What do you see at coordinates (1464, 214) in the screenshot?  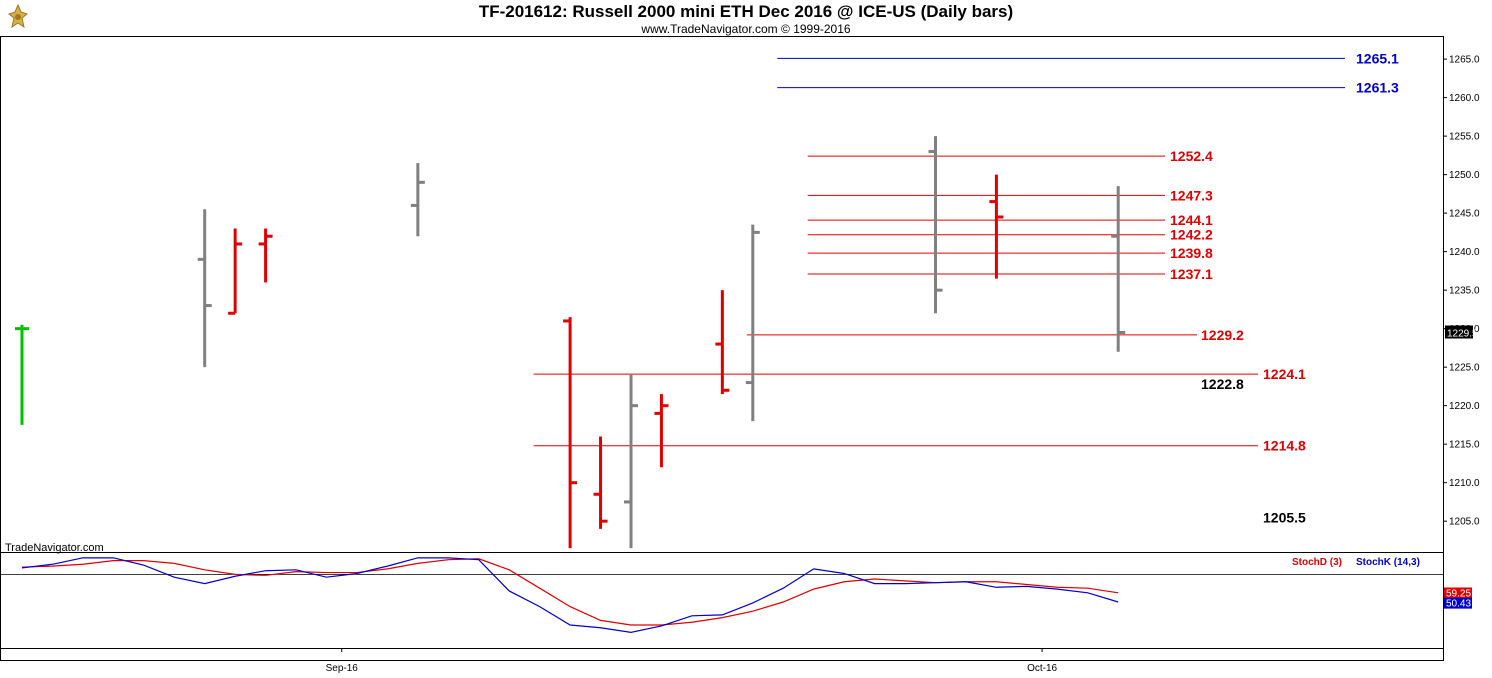 I see `y-tick-label: 1245.0` at bounding box center [1464, 214].